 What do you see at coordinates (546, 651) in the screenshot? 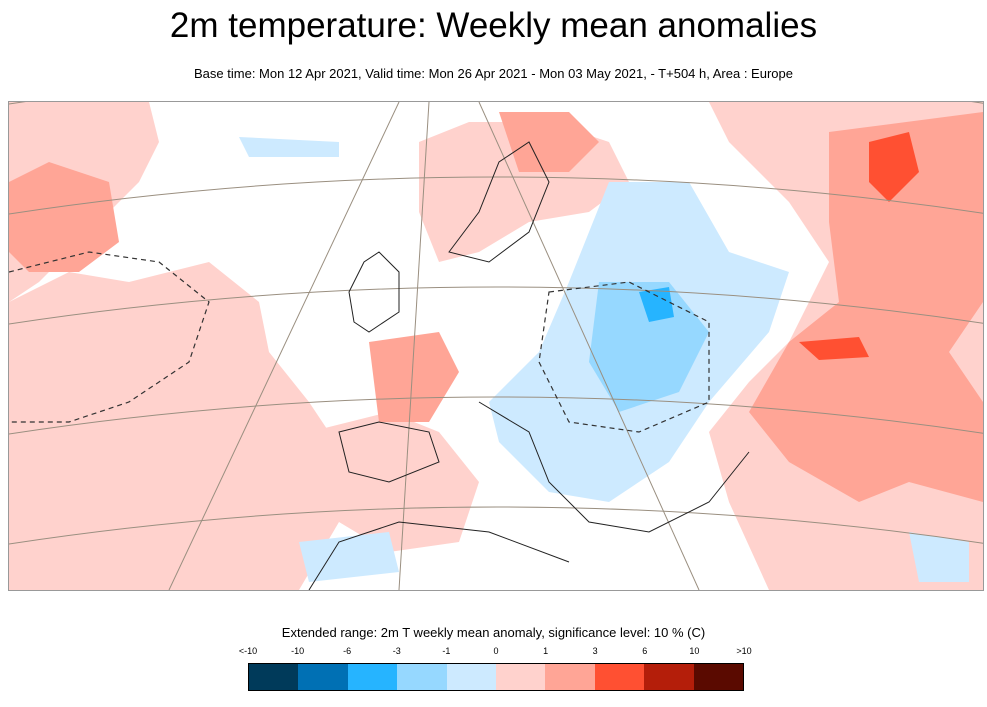
I see `legend-tick-label: 1` at bounding box center [546, 651].